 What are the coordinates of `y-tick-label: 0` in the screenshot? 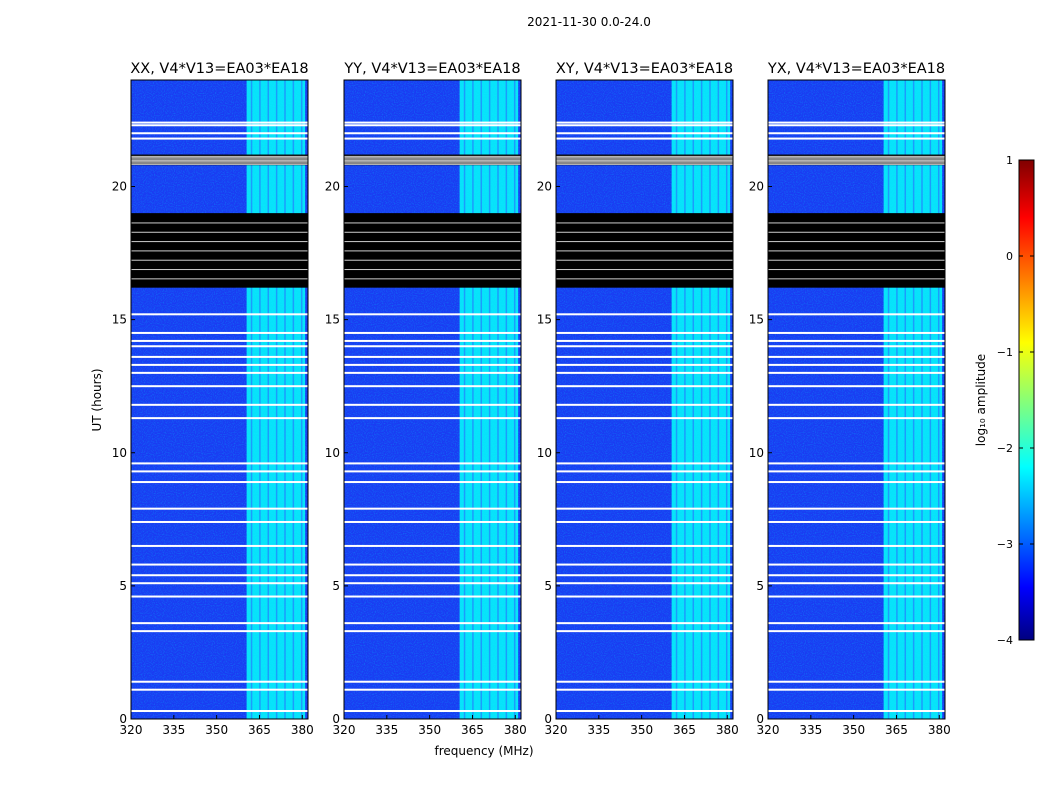 It's located at (548, 719).